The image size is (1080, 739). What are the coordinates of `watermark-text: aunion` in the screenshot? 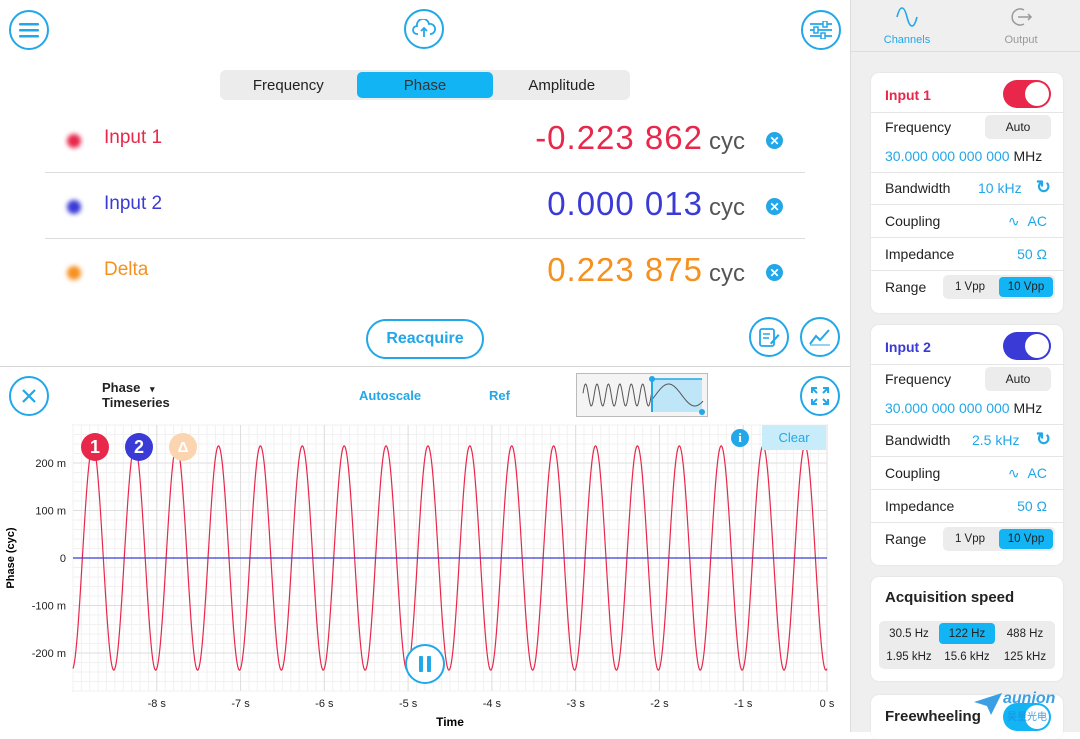 It's located at (1029, 698).